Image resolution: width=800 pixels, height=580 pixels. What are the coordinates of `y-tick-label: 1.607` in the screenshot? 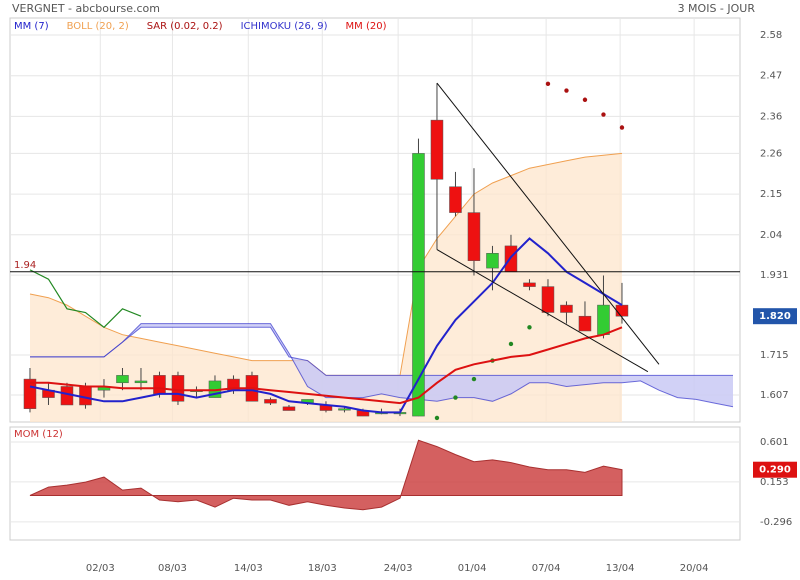 It's located at (774, 395).